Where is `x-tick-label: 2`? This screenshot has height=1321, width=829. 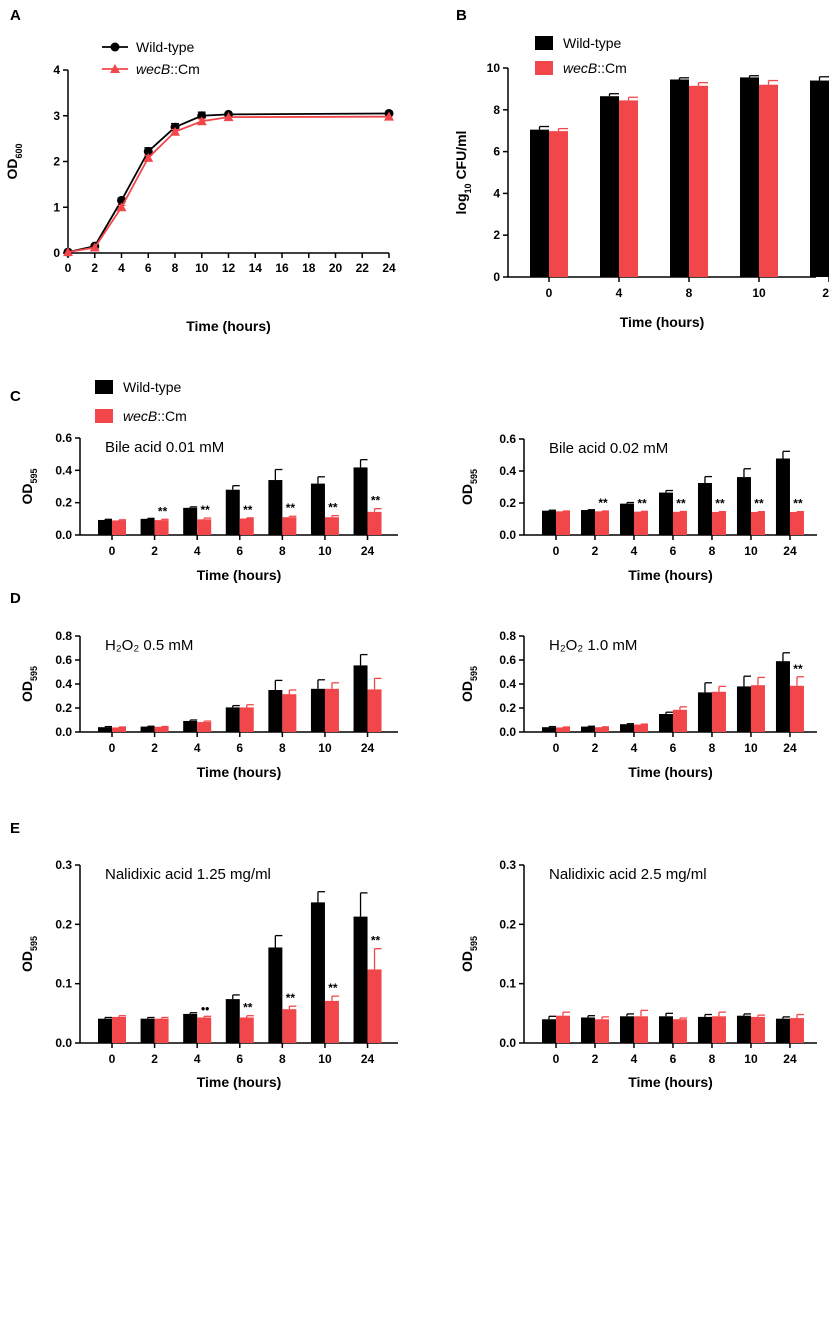 x-tick-label: 2 is located at coordinates (154, 1059).